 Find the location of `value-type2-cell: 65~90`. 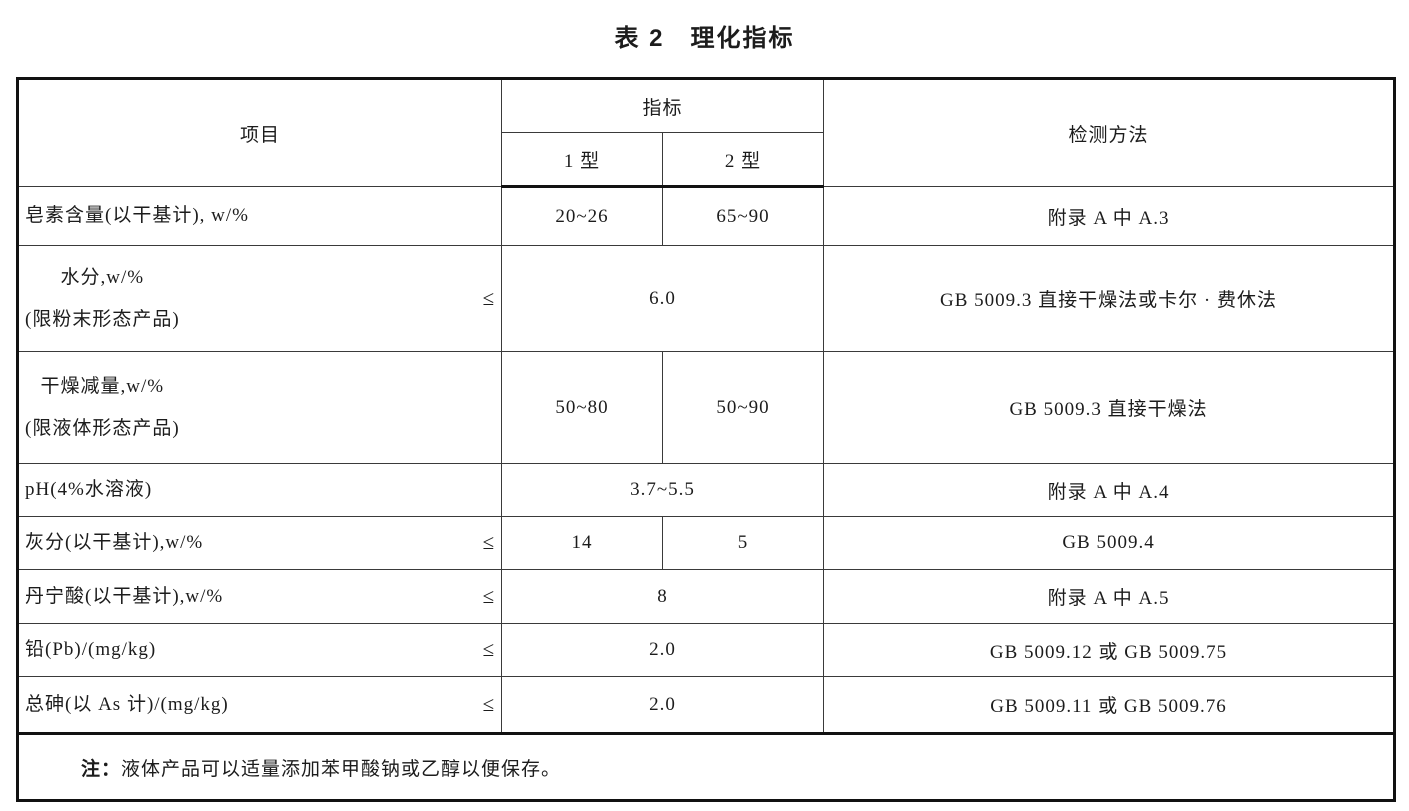

value-type2-cell: 65~90 is located at coordinates (743, 216).